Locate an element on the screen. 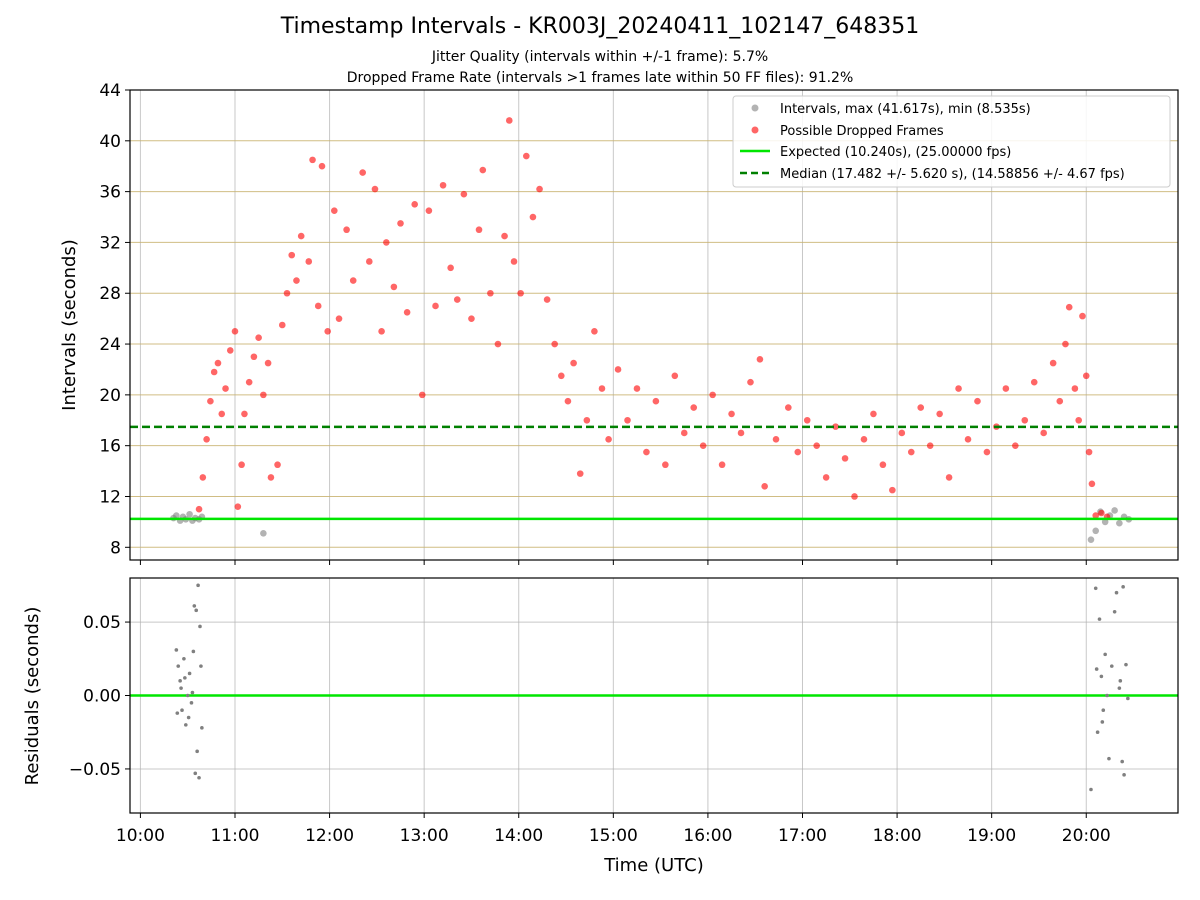 The width and height of the screenshot is (1200, 900). top-y-tick-label: 8 is located at coordinates (115, 548).